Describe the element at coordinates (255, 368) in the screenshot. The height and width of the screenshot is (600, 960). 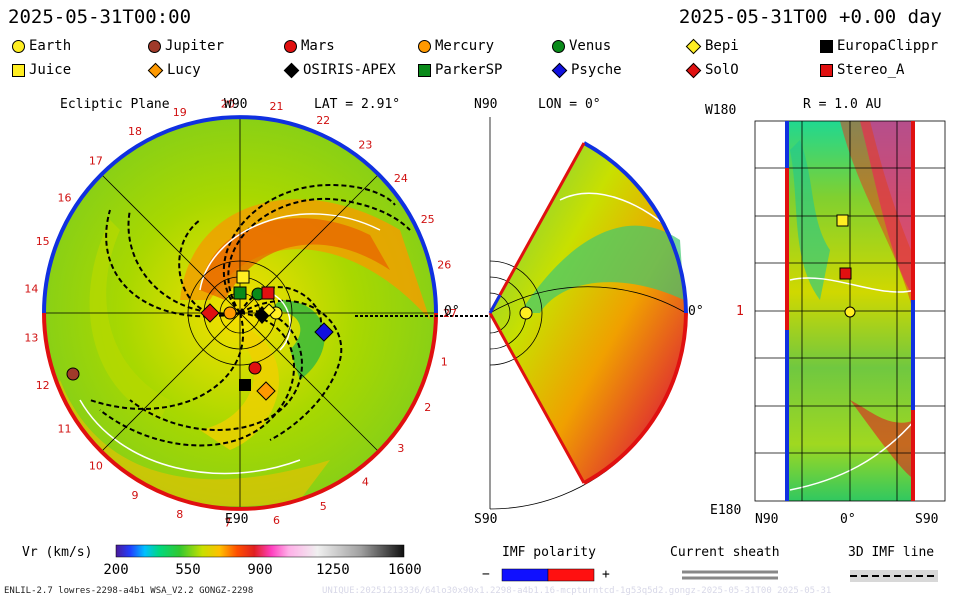
I see `mars-marker` at that location.